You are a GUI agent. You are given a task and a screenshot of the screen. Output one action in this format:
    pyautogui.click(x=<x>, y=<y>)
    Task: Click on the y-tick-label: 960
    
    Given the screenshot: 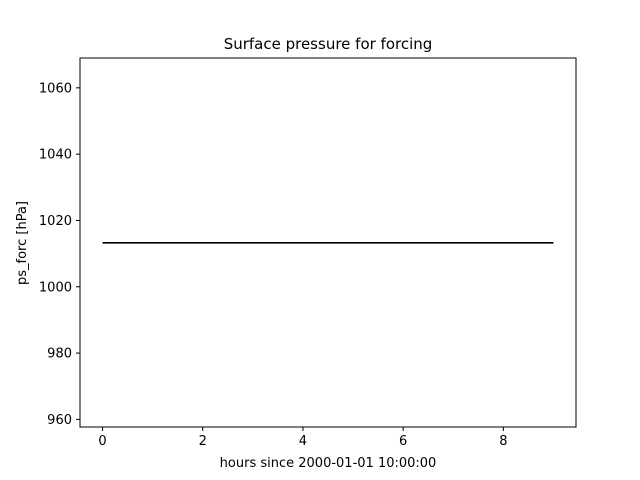 What is the action you would take?
    pyautogui.click(x=59, y=420)
    